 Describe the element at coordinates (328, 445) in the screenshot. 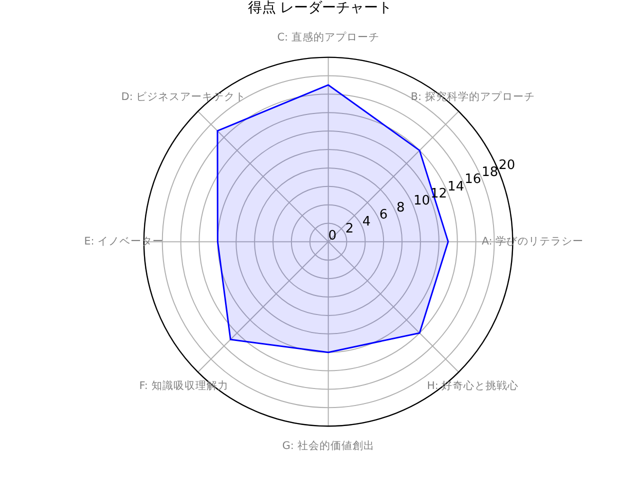

I see `spoke-label: G: 社会的価値創出` at that location.